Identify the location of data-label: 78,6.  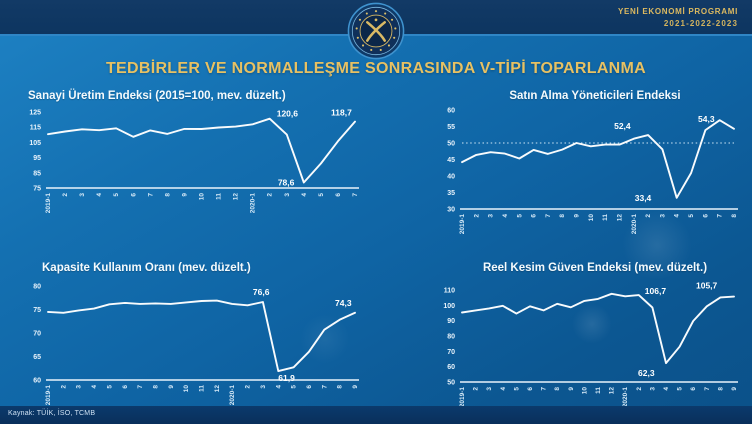
(286, 183).